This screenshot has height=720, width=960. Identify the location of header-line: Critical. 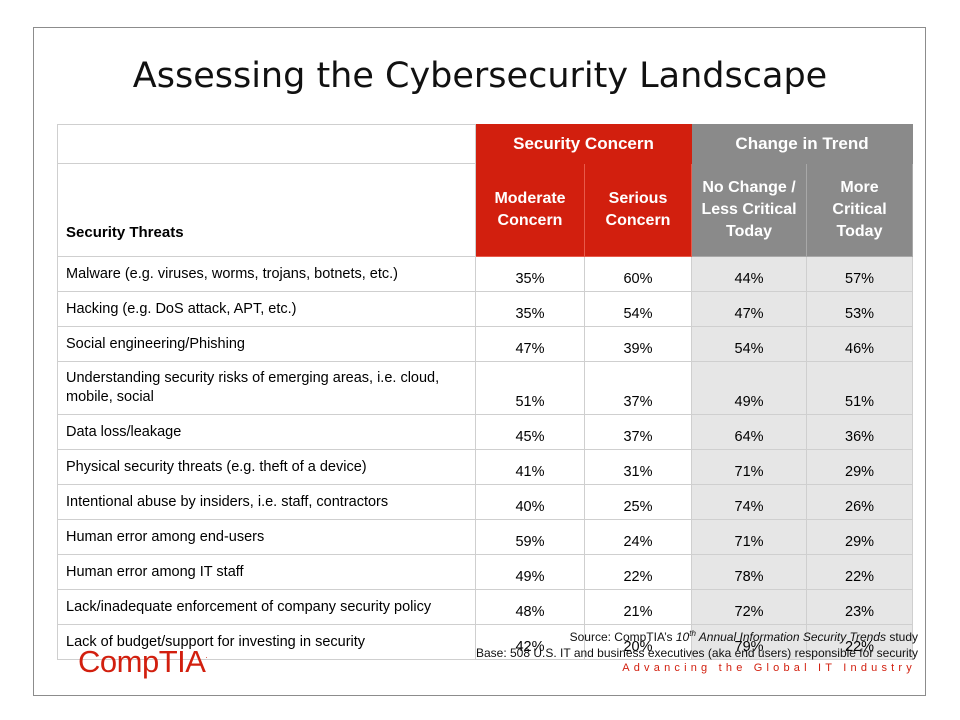
(859, 209).